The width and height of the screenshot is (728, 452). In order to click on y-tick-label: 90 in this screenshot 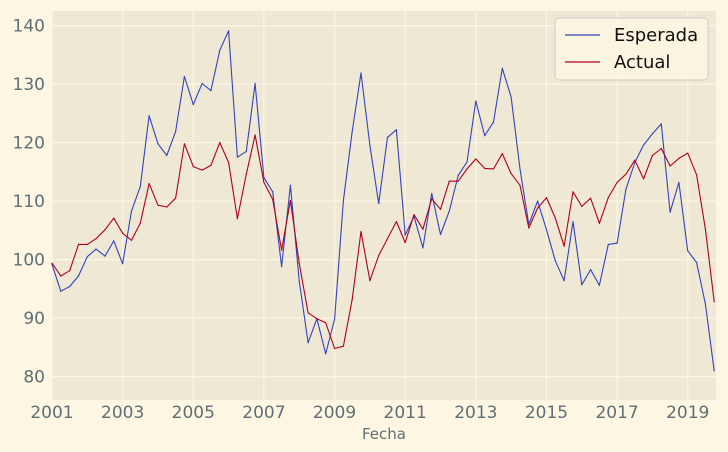, I will do `click(34, 319)`.